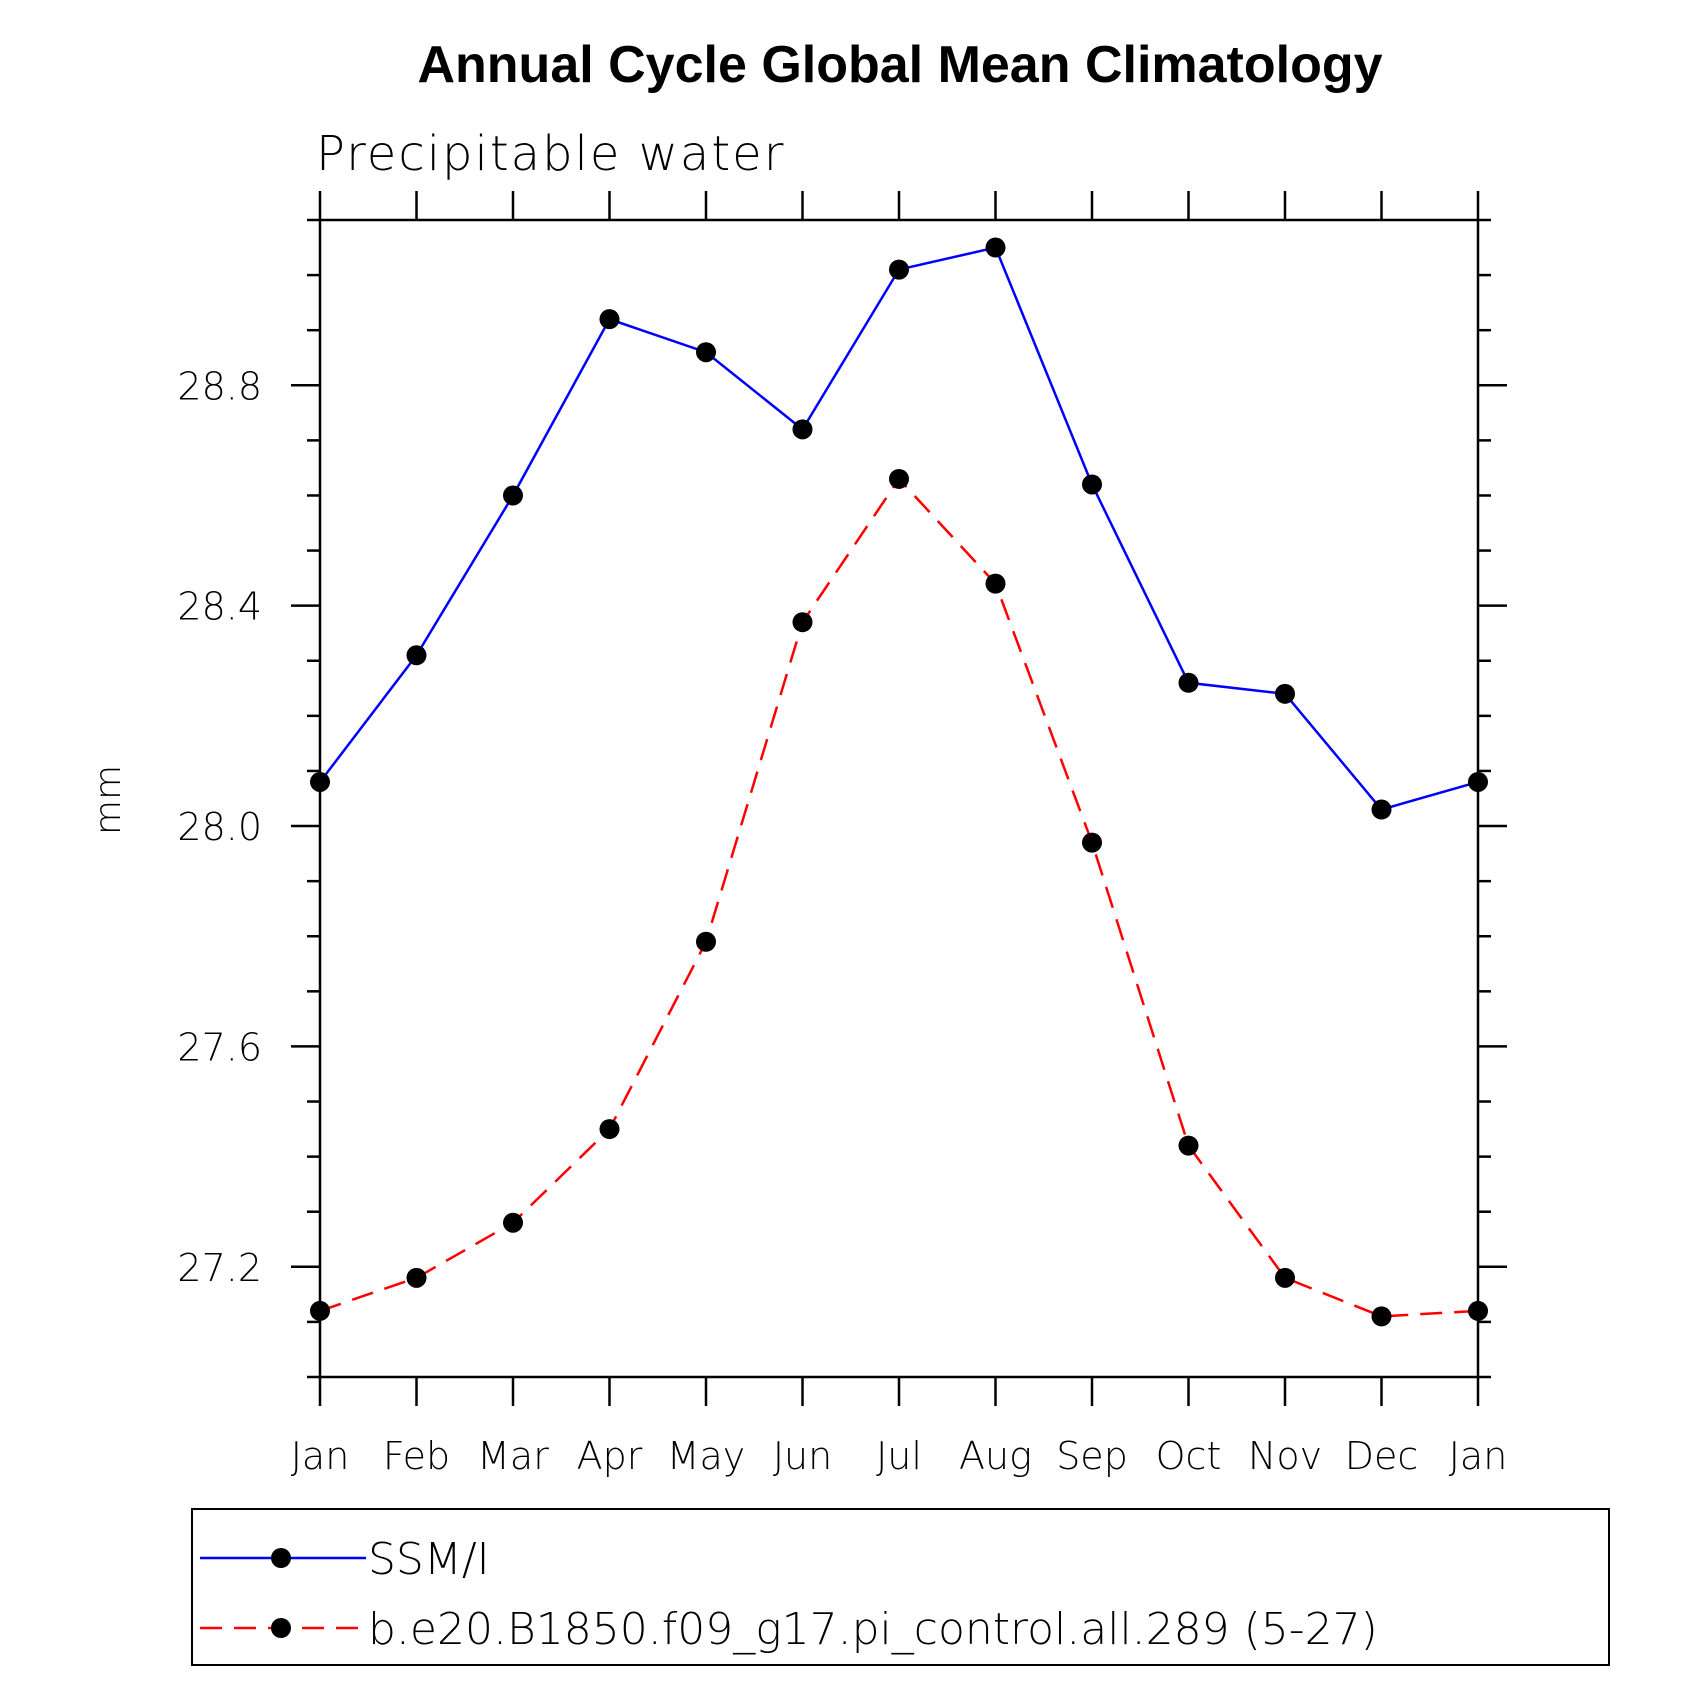 This screenshot has height=1697, width=1697. Describe the element at coordinates (995, 1456) in the screenshot. I see `x-tick-label: Aug` at that location.